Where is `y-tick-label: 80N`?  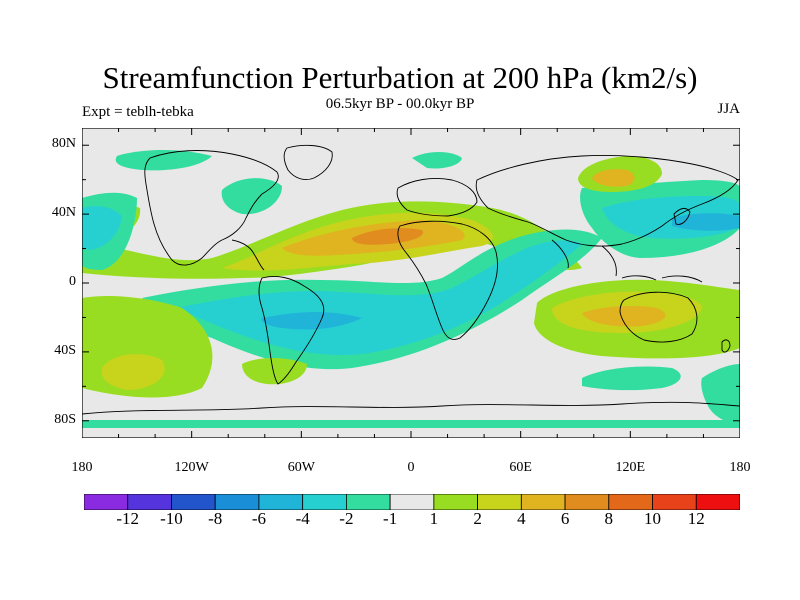
y-tick-label: 80N is located at coordinates (63, 144).